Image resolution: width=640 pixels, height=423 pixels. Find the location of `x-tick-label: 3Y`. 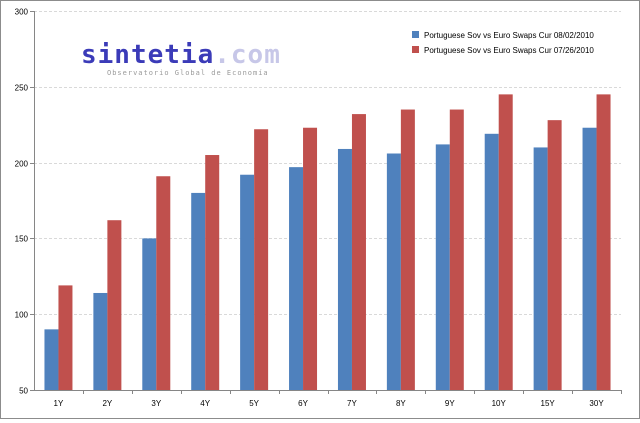

x-tick-label: 3Y is located at coordinates (156, 403).